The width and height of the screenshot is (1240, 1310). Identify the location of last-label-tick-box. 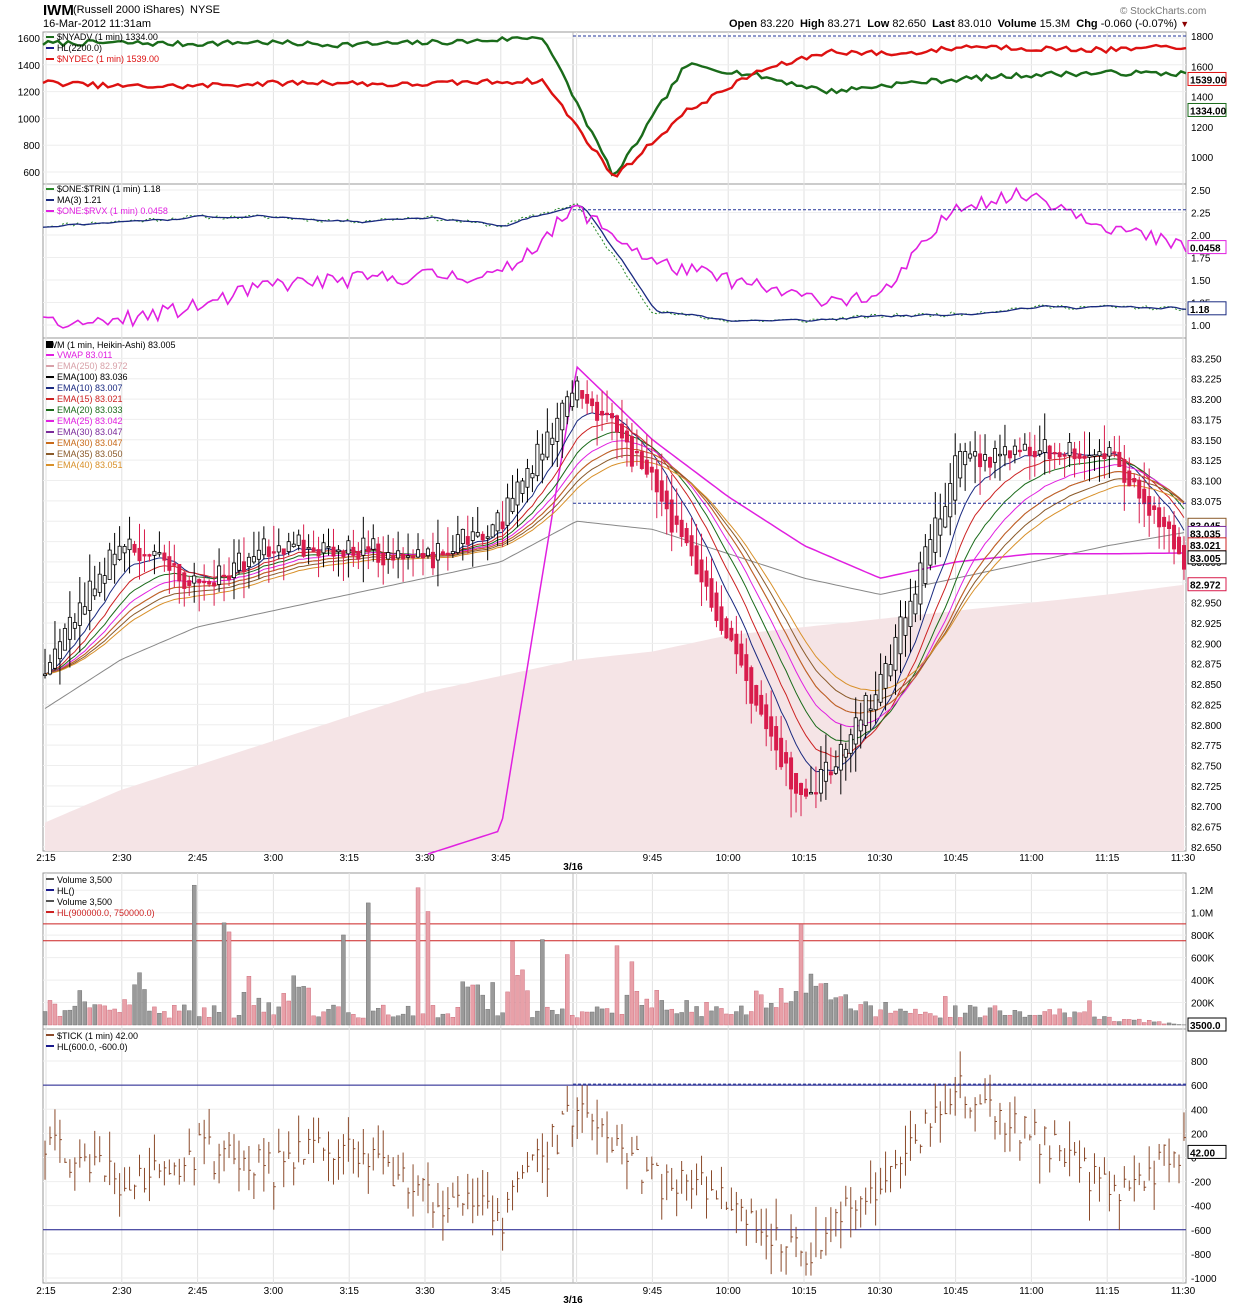
(1207, 1151).